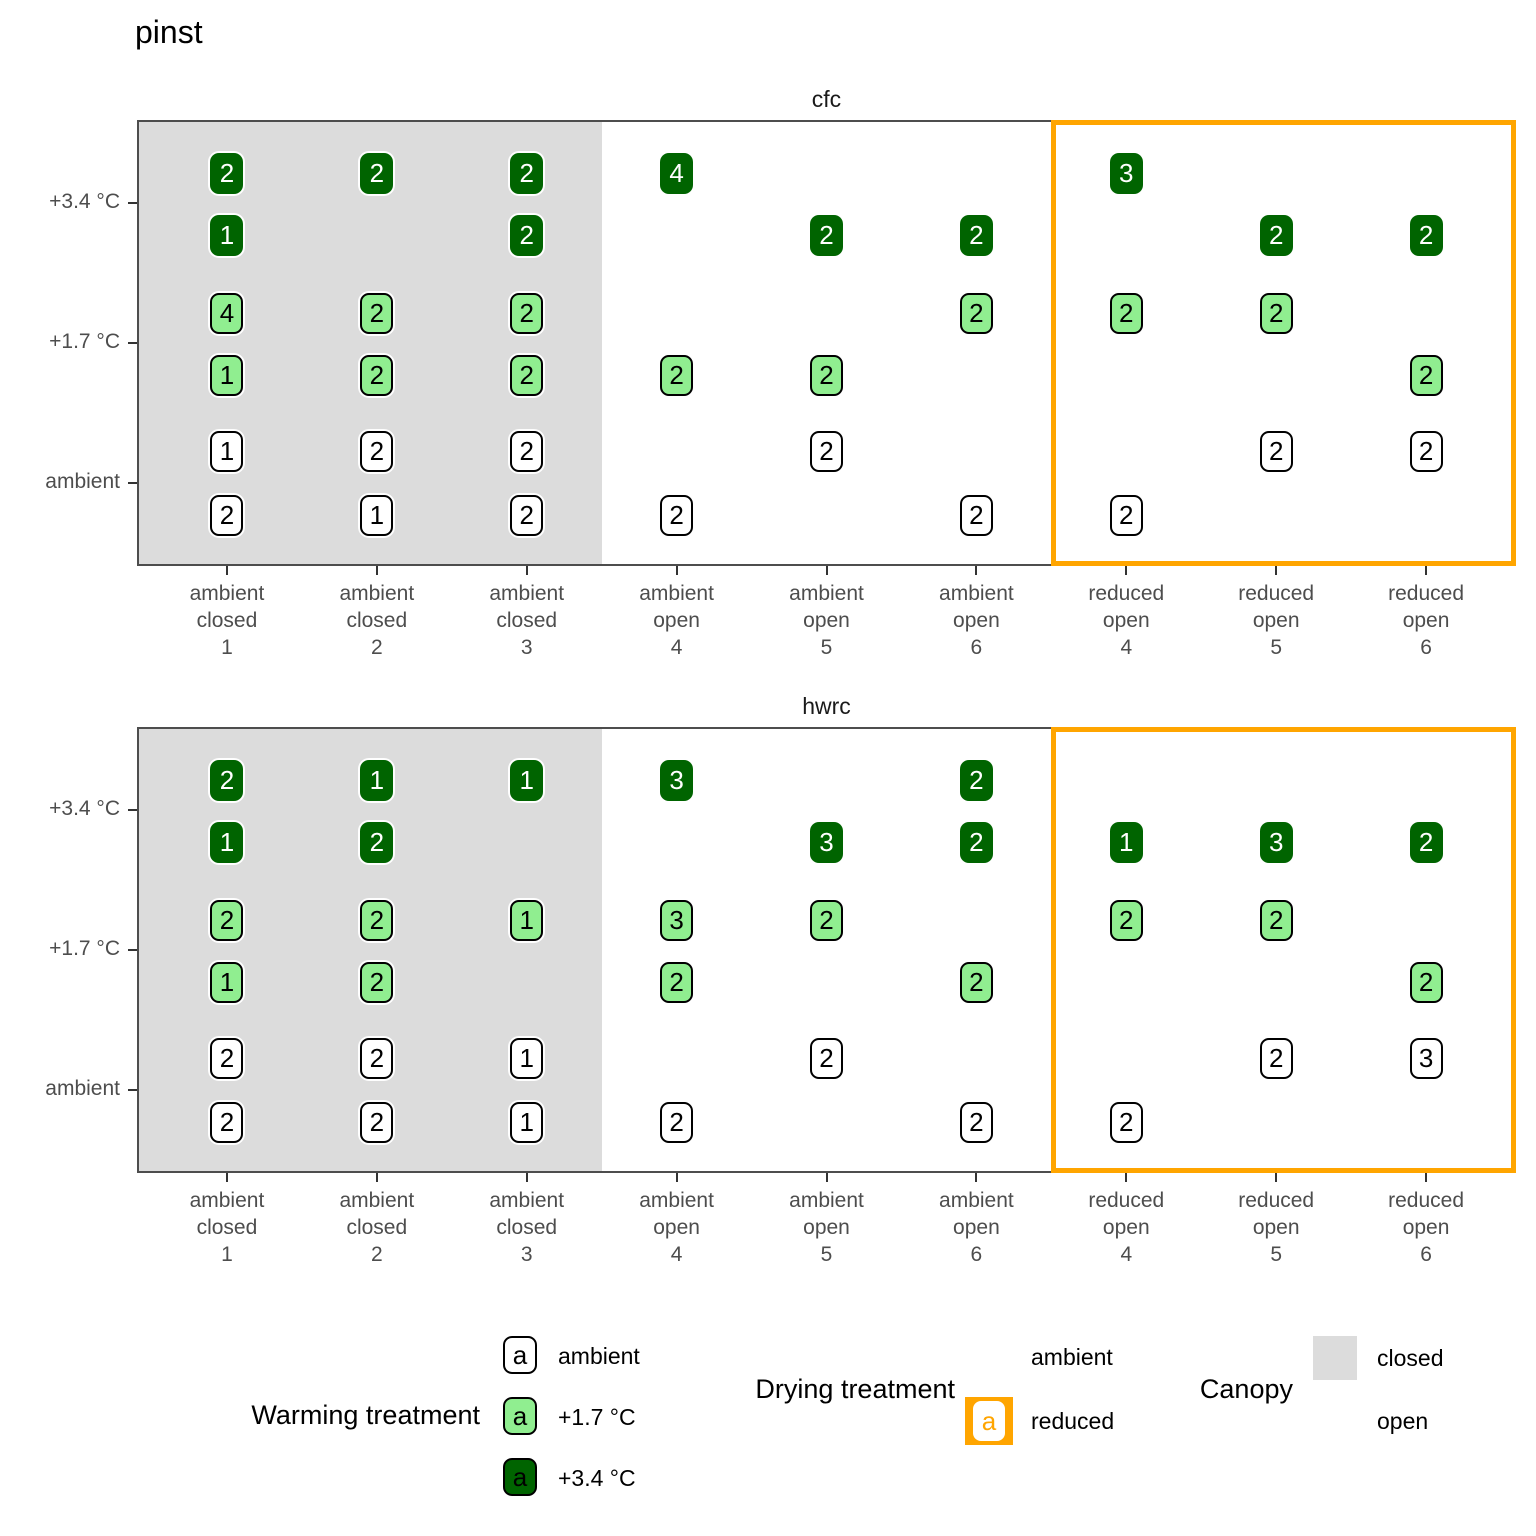 The height and width of the screenshot is (1536, 1536). What do you see at coordinates (520, 1416) in the screenshot?
I see `legend-warming-key-plus17: a` at bounding box center [520, 1416].